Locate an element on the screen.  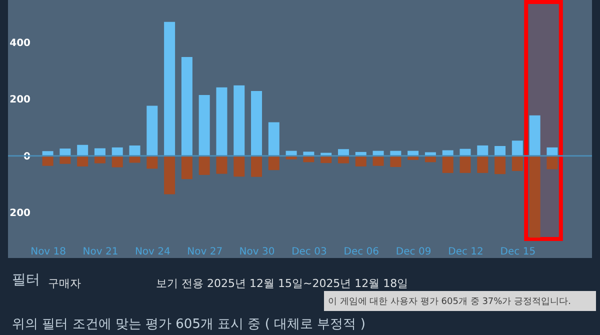
text: 구매자 is located at coordinates (64, 283).